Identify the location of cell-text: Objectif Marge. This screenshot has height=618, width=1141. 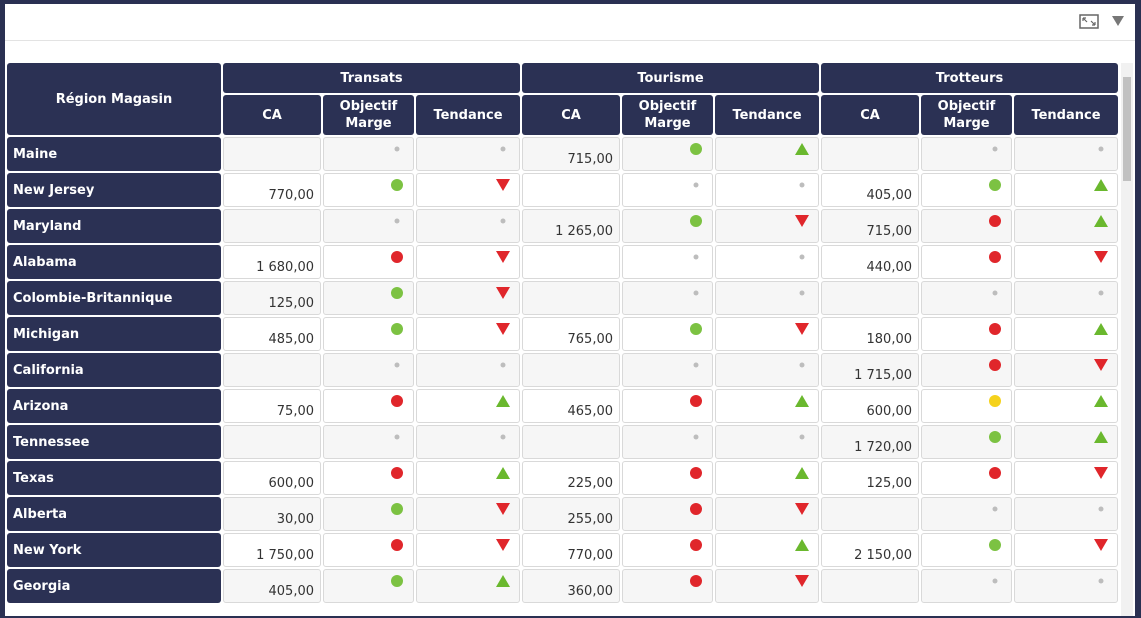
(966, 115).